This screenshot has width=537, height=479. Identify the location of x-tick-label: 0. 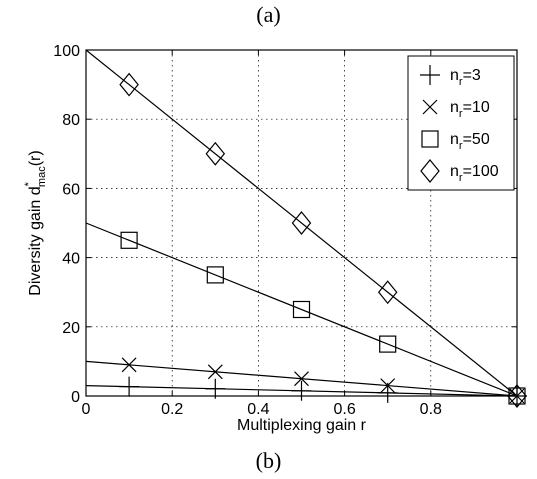
(86, 409).